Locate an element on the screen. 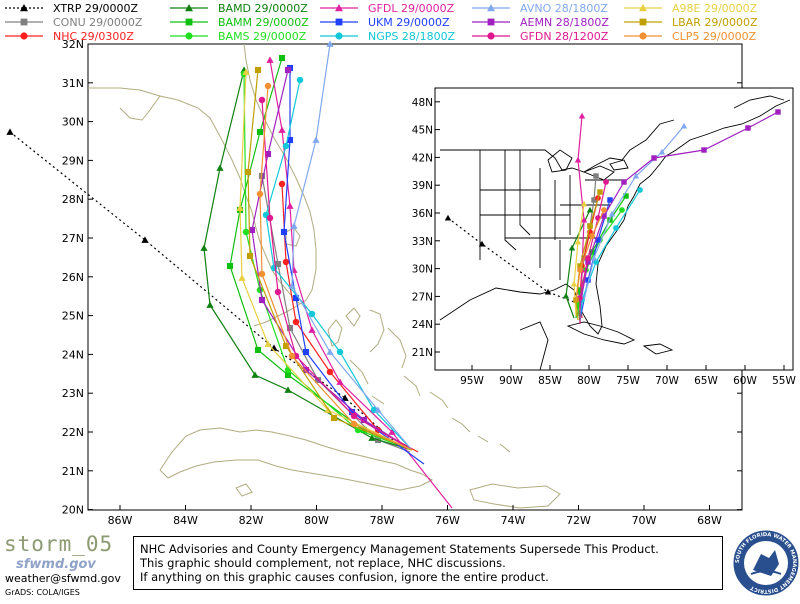 The image size is (800, 604). legend-label-xtrp: XTRP 29/0000Z is located at coordinates (96, 8).